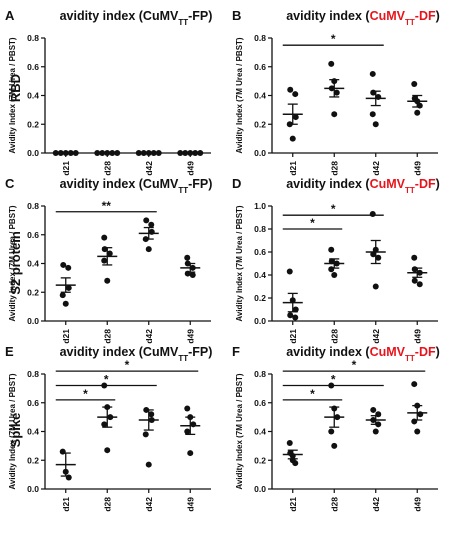  I want to click on title-part: avidity index (, so click(328, 184).